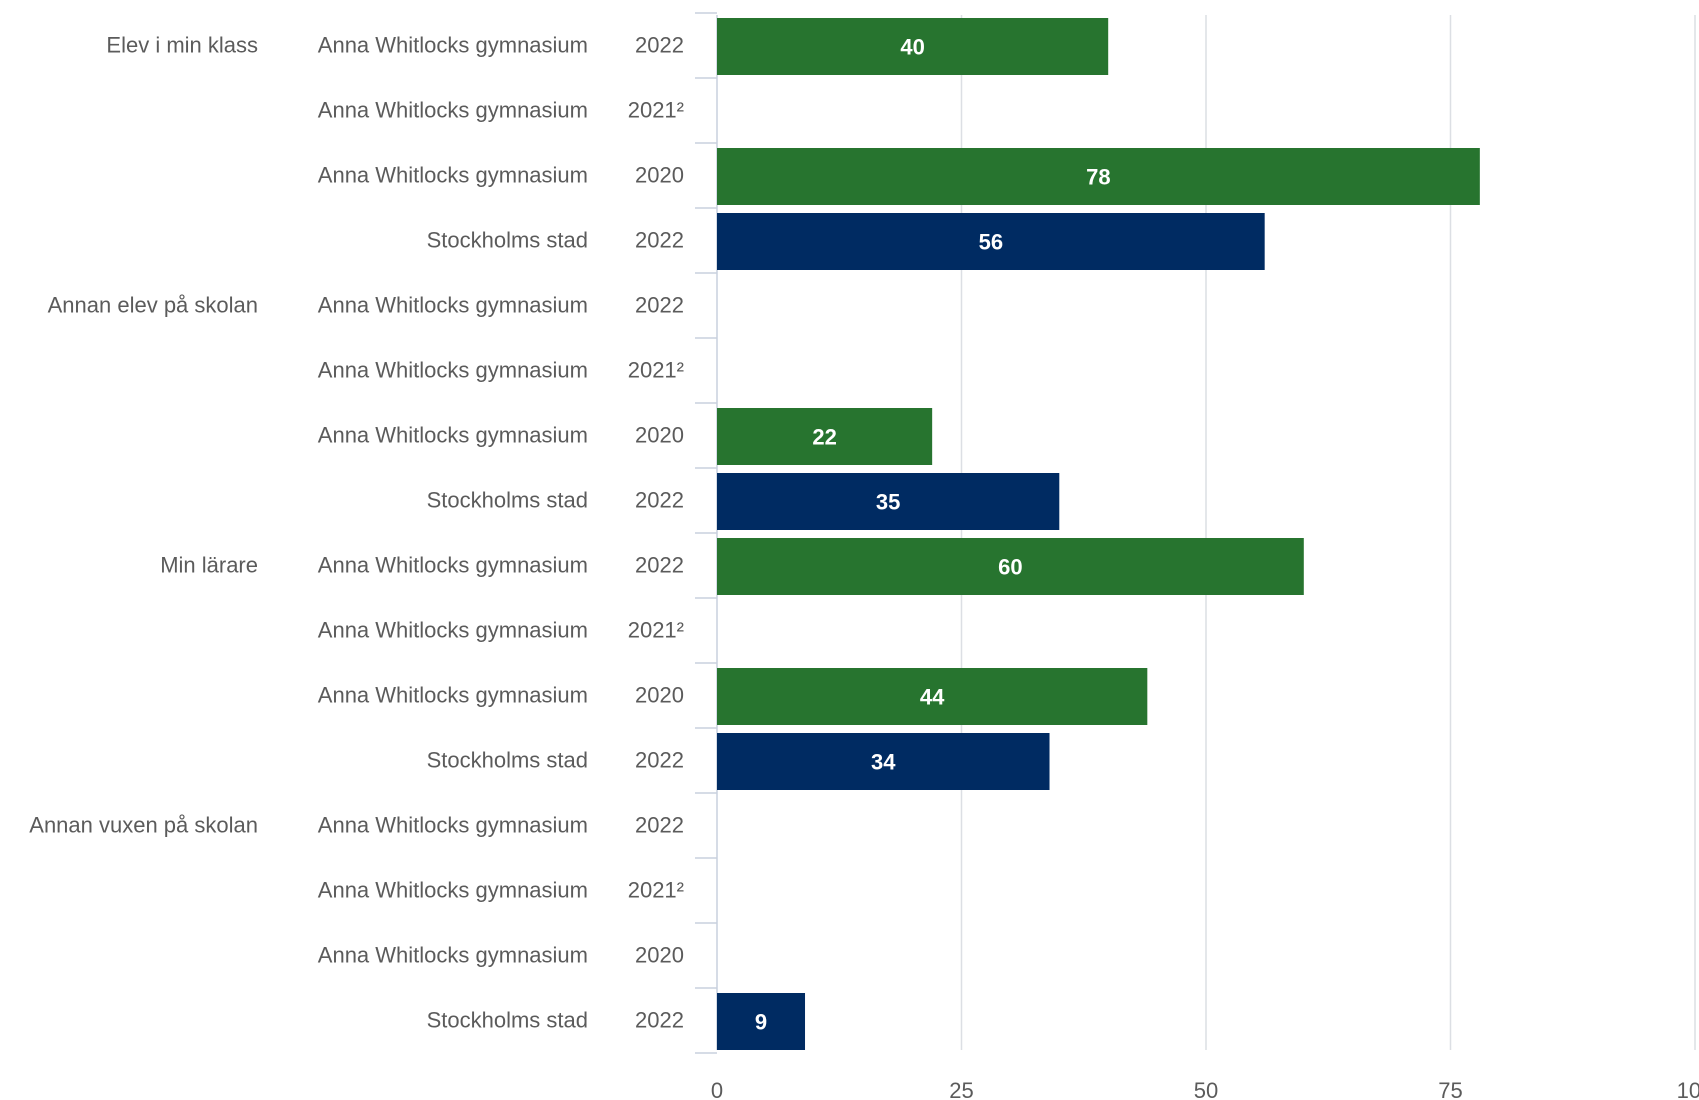  I want to click on group-label: Elev i min klass, so click(182, 44).